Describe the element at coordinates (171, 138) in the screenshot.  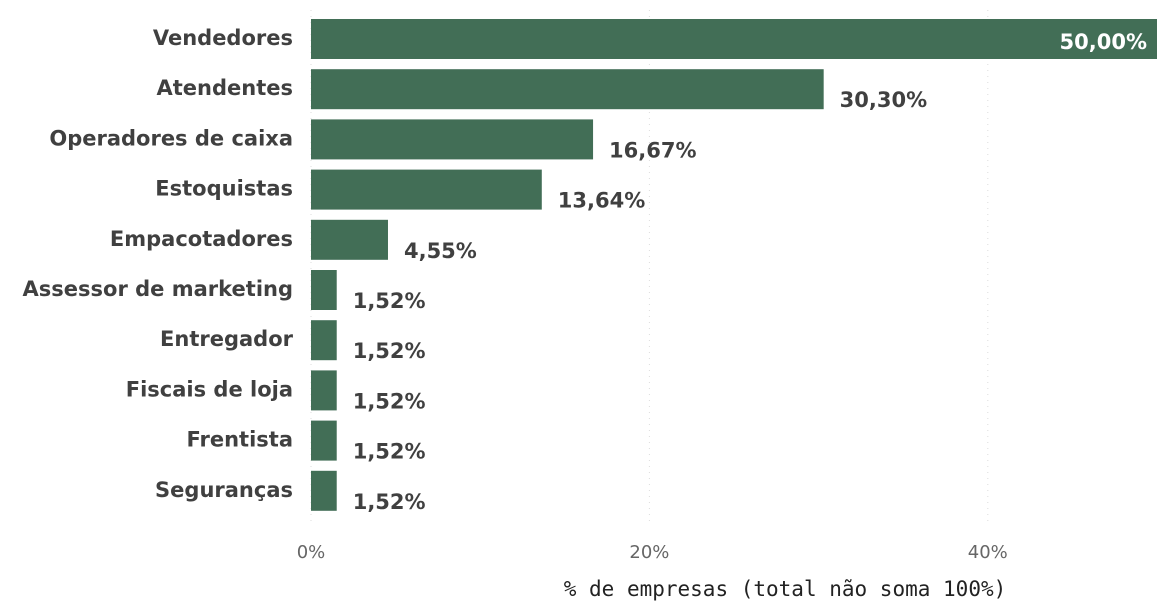
I see `y-tick-label: Operadores de caixa` at that location.